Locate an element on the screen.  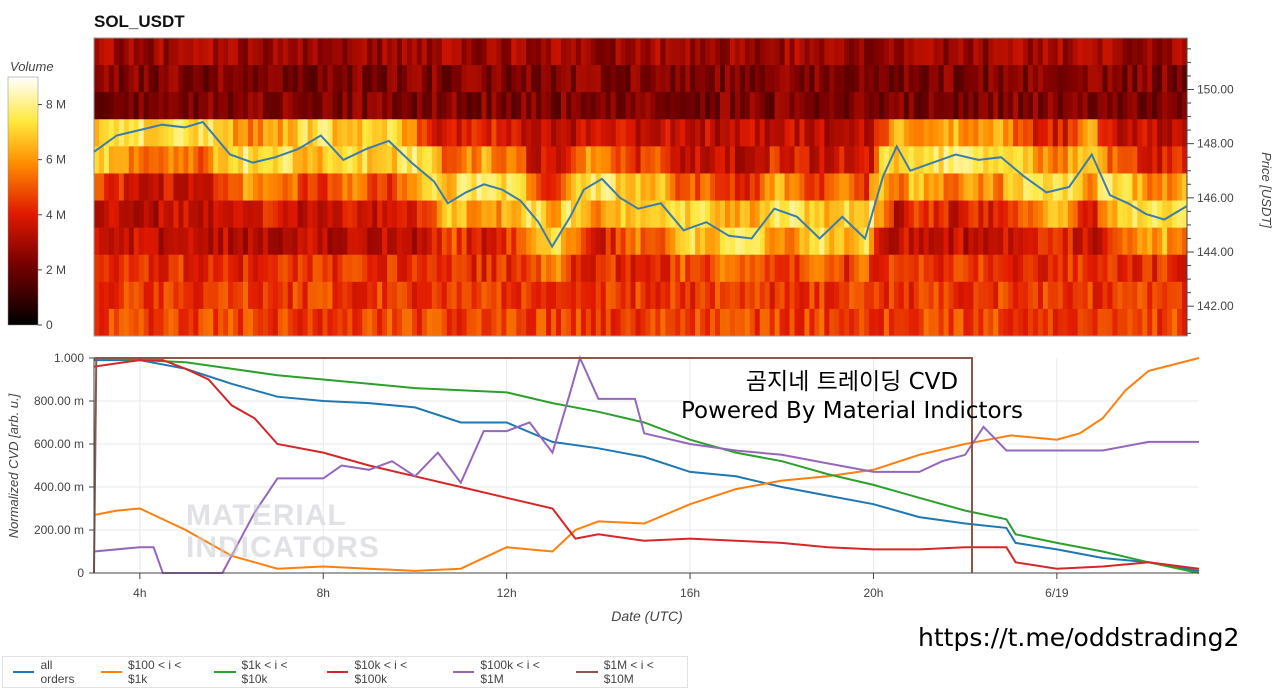
telegram-link: https://t.me/oddstrading2 is located at coordinates (1079, 637).